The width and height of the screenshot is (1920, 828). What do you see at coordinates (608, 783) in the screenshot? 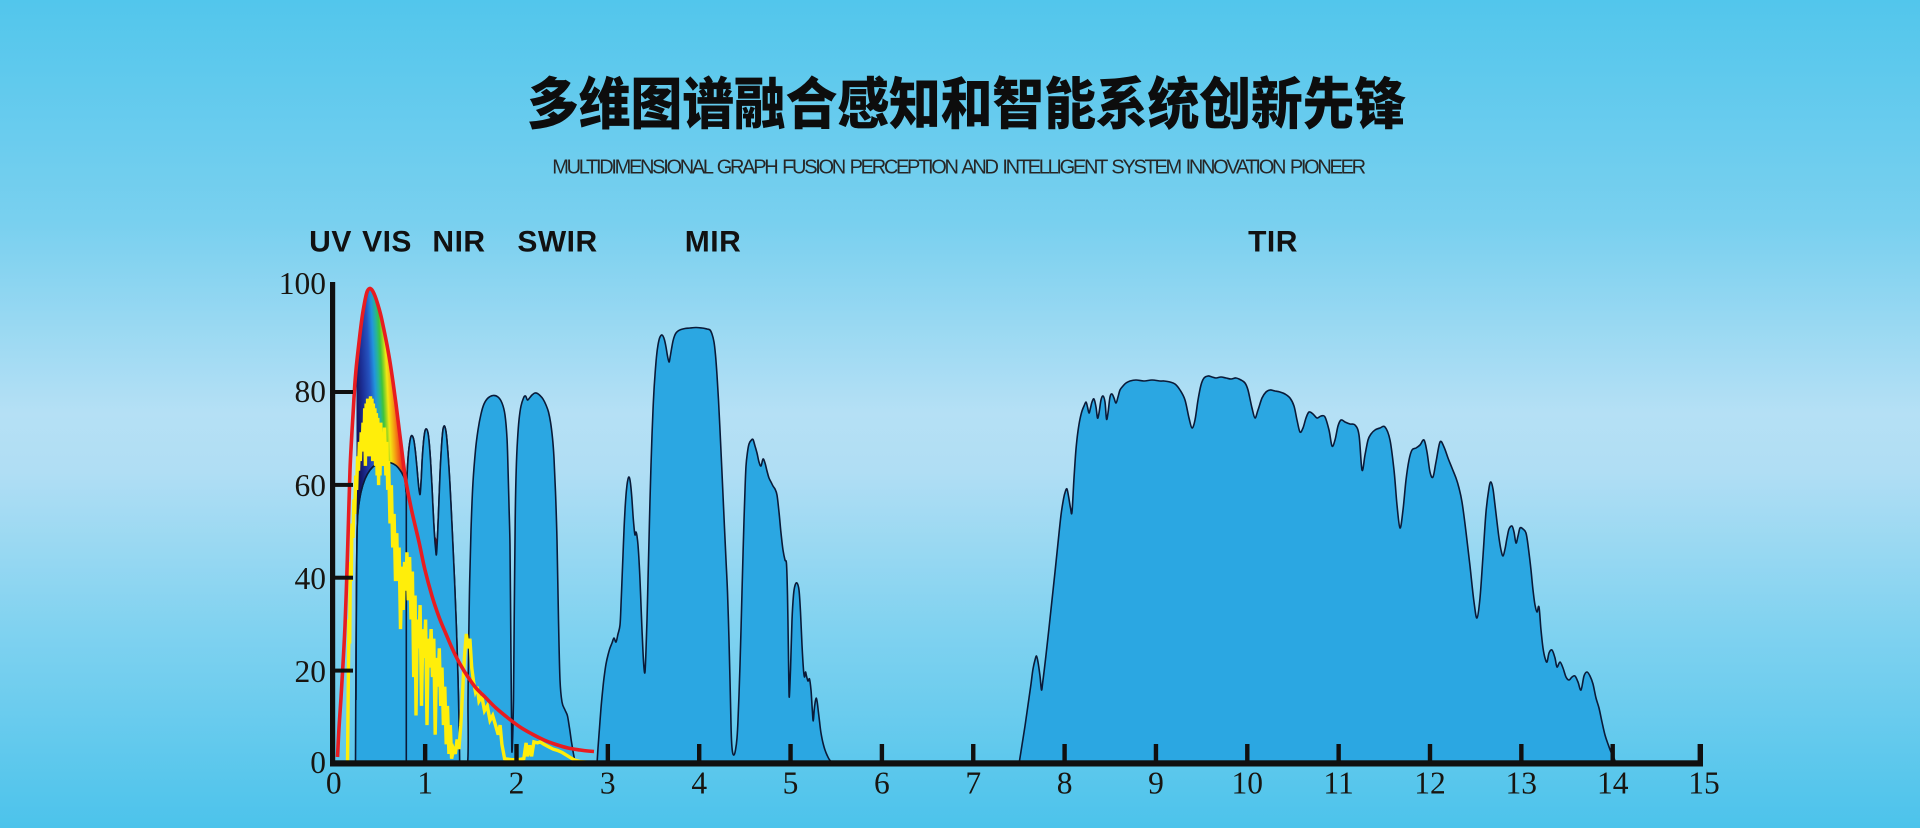
I see `svg-text: 3` at bounding box center [608, 783].